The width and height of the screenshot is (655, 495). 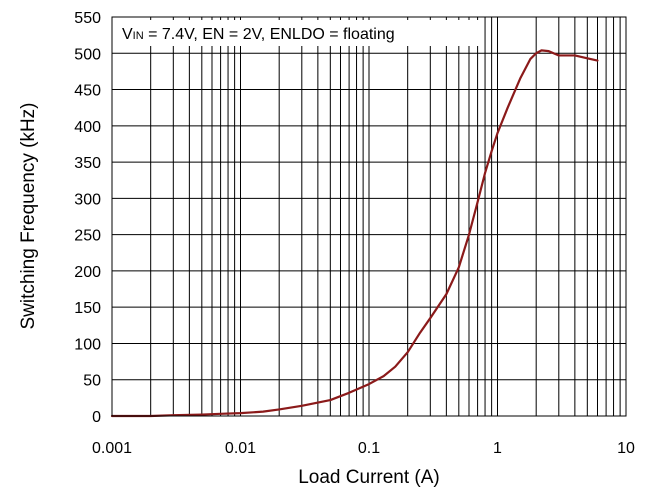 What do you see at coordinates (87, 236) in the screenshot?
I see `y-tick-label: 250` at bounding box center [87, 236].